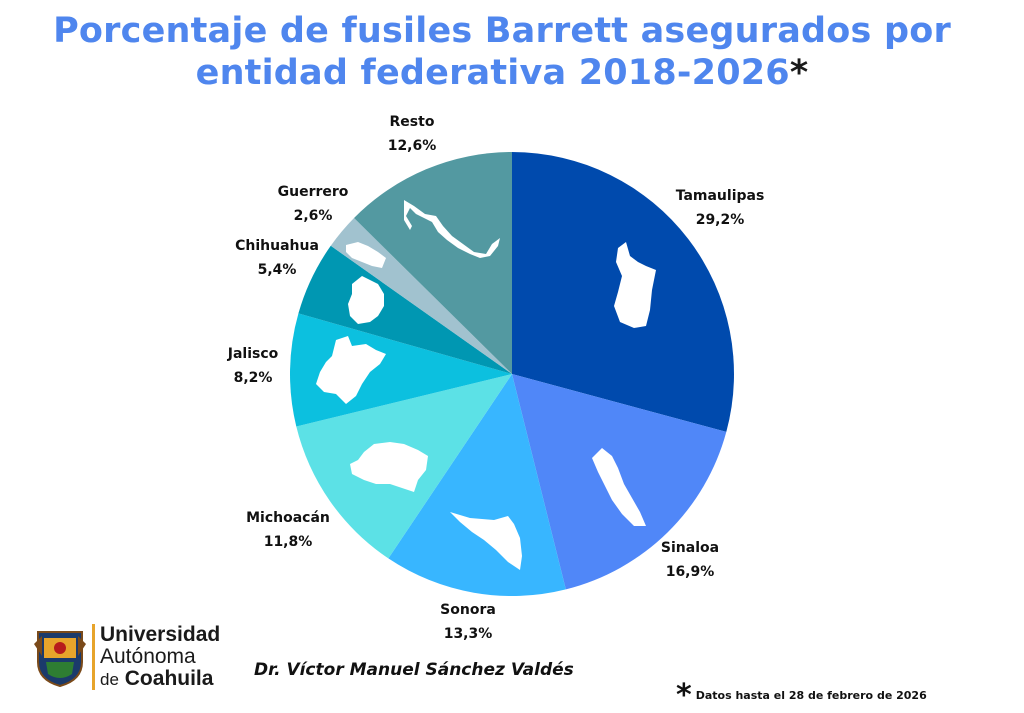 The width and height of the screenshot is (1024, 713). I want to click on tamaulipas-map-icon, so click(635, 285).